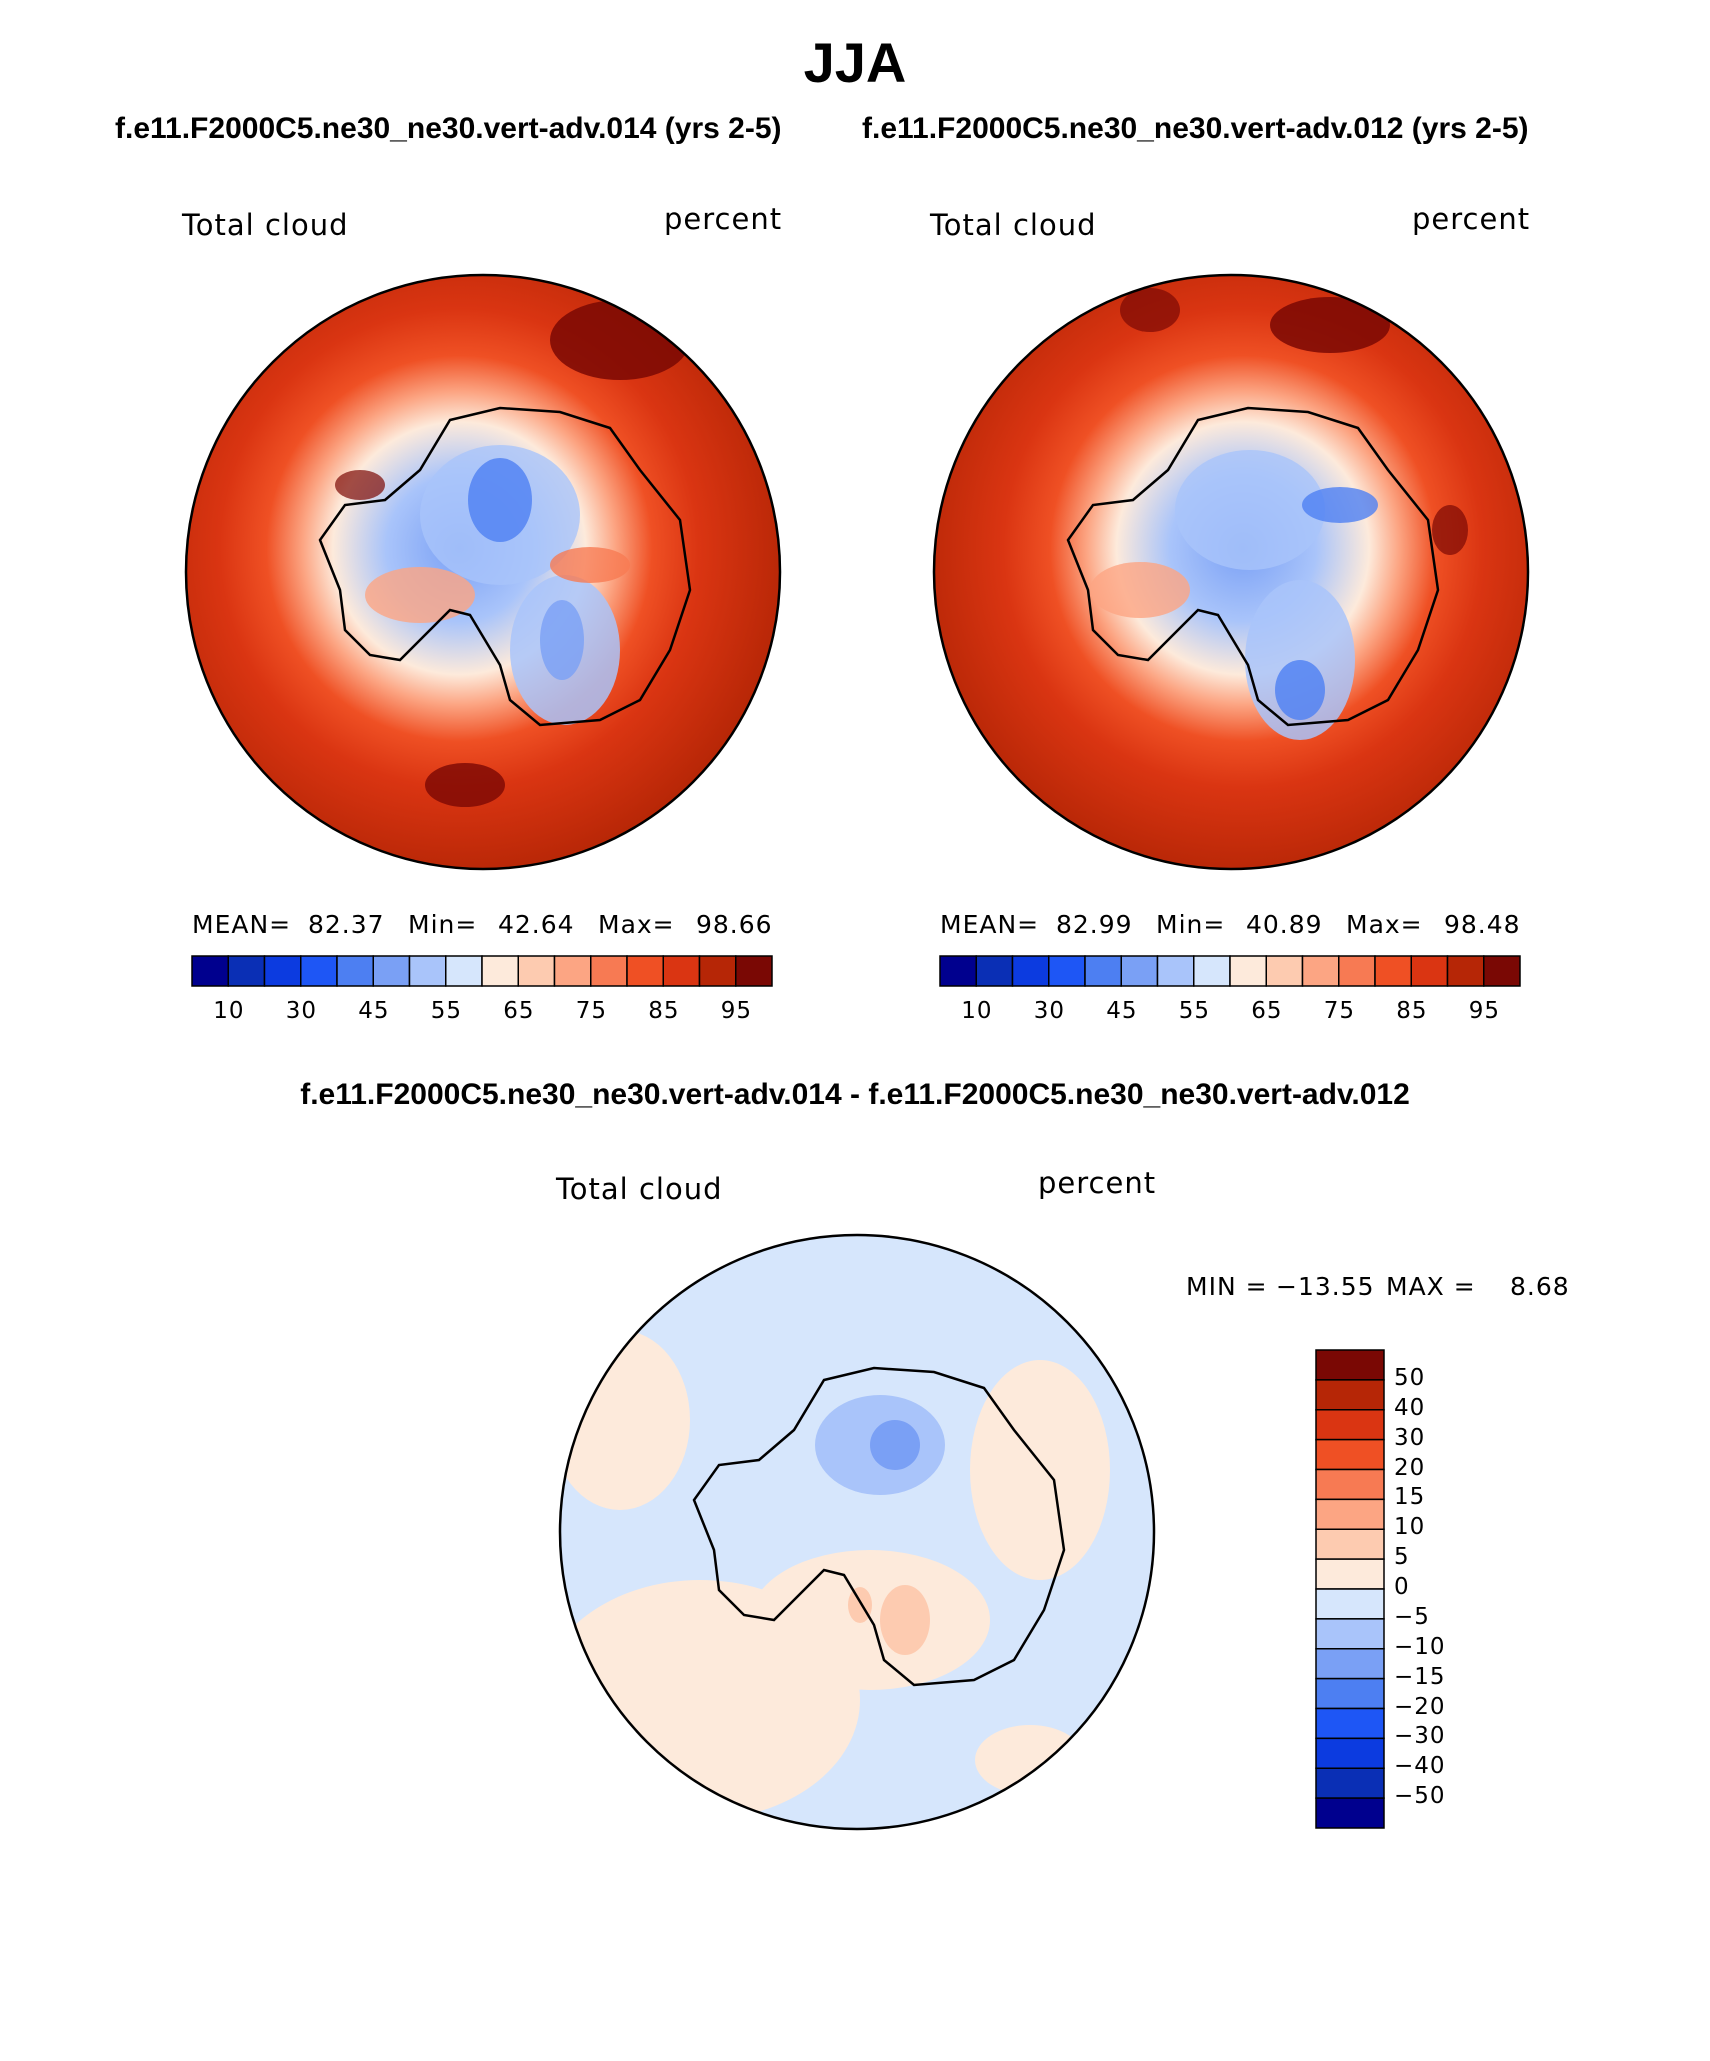  What do you see at coordinates (536, 924) in the screenshot?
I see `panel-a-min-value: 42.64` at bounding box center [536, 924].